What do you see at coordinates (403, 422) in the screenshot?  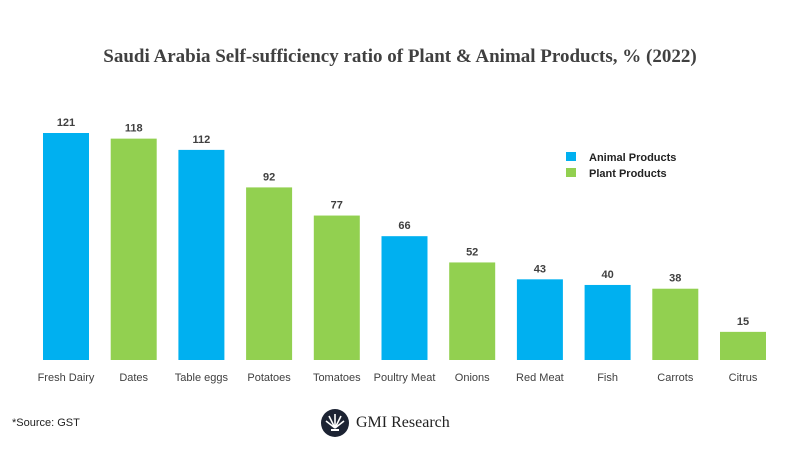 I see `logo-text: GMI Research` at bounding box center [403, 422].